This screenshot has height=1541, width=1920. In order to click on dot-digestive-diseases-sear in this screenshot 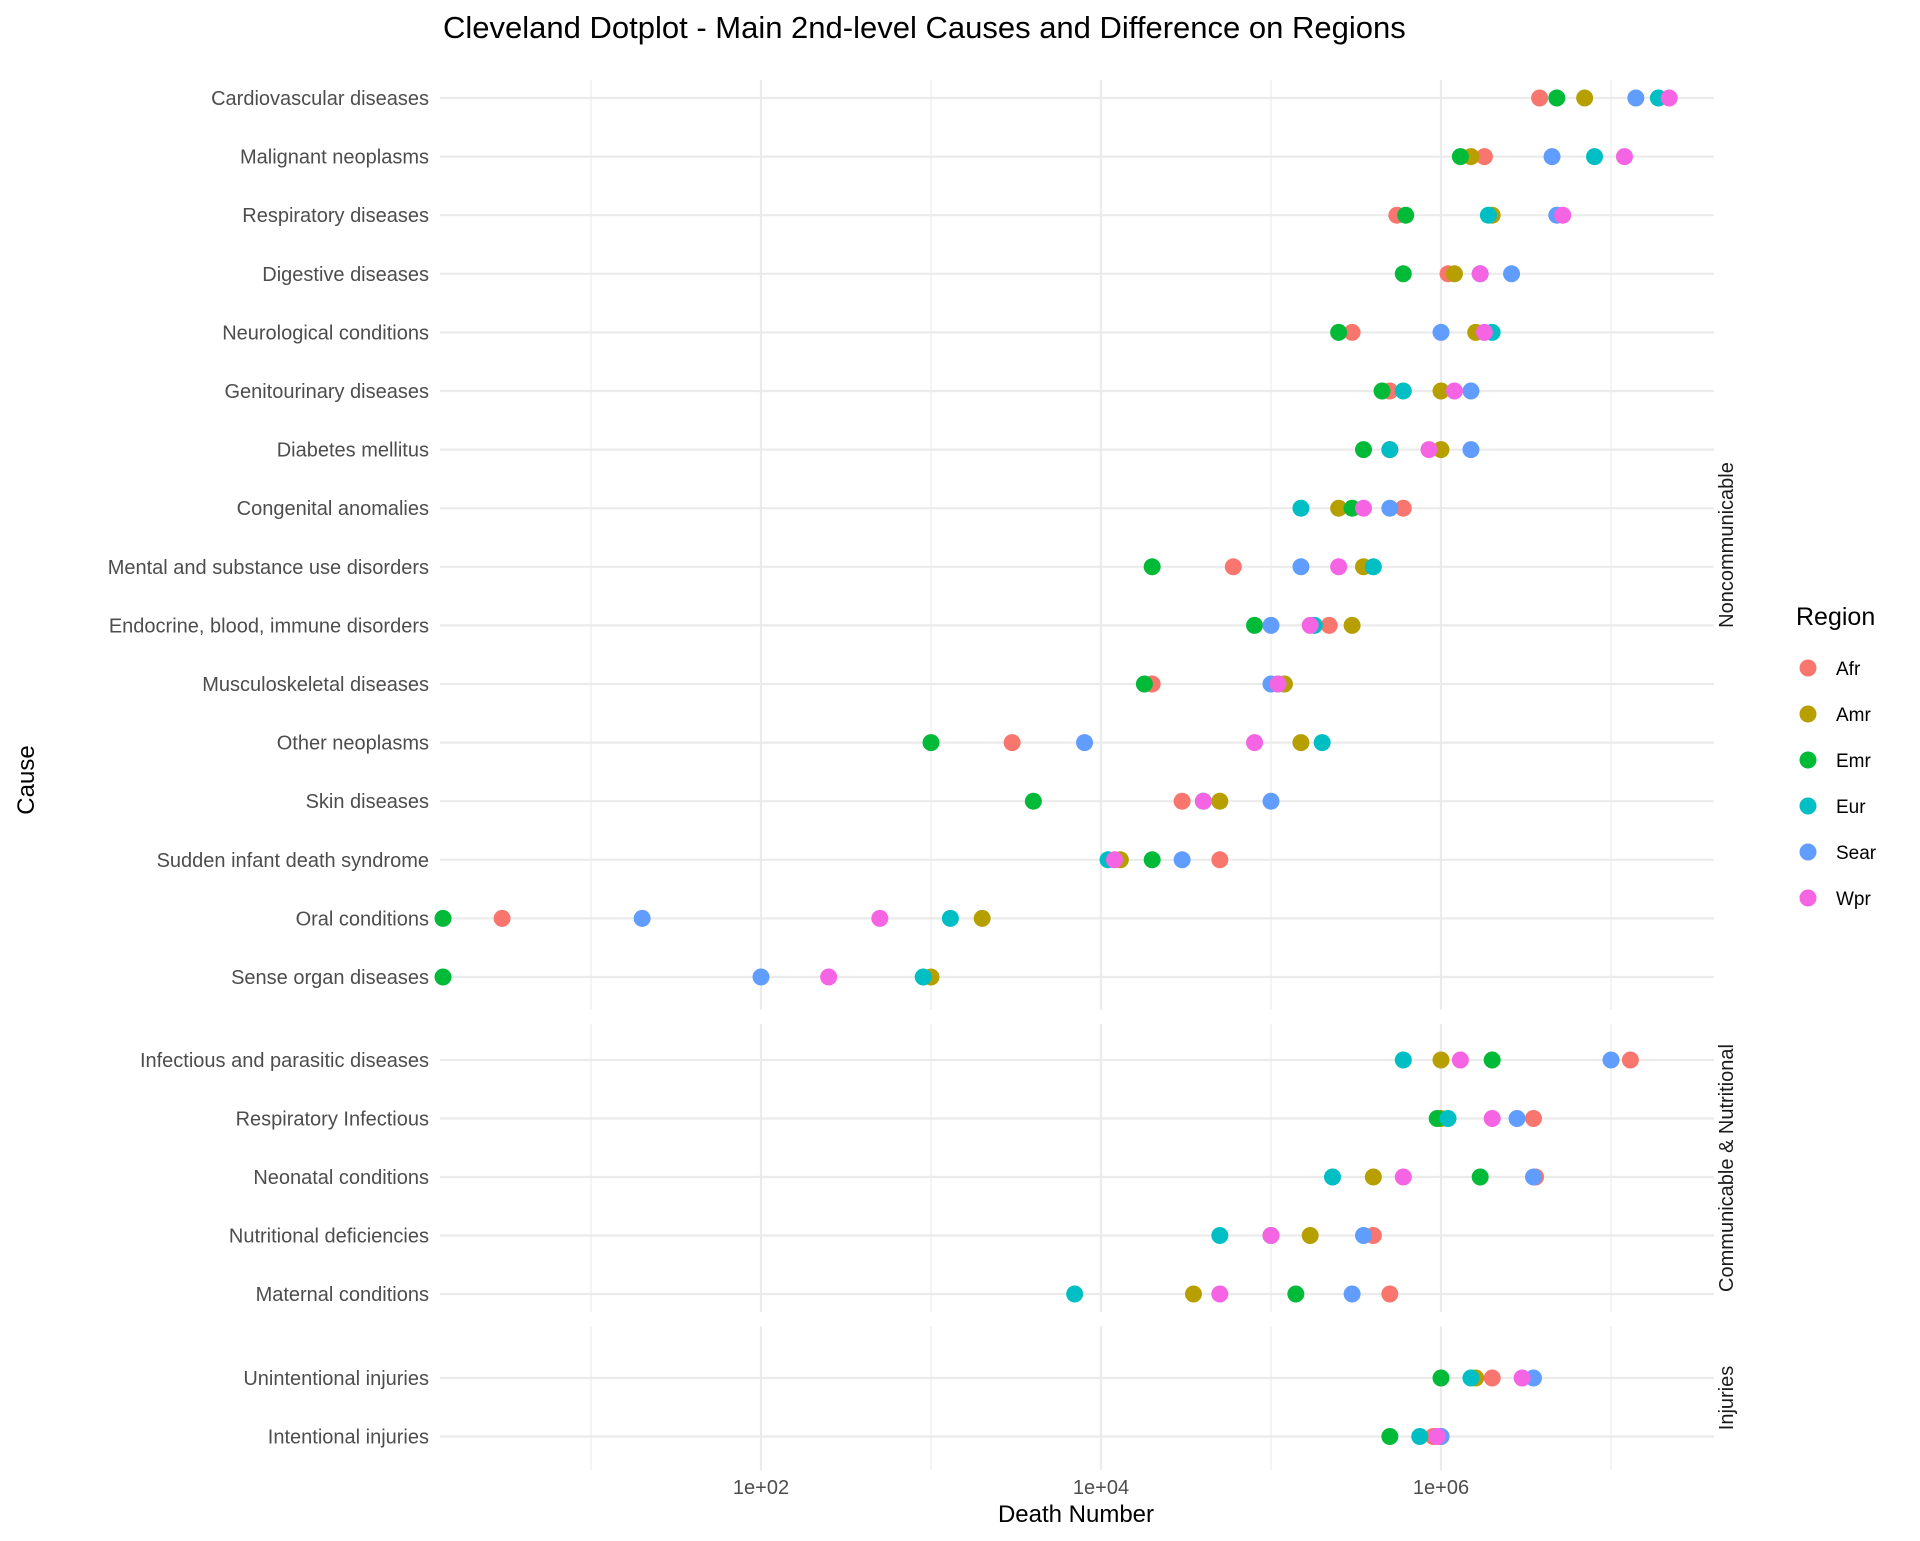, I will do `click(1512, 274)`.